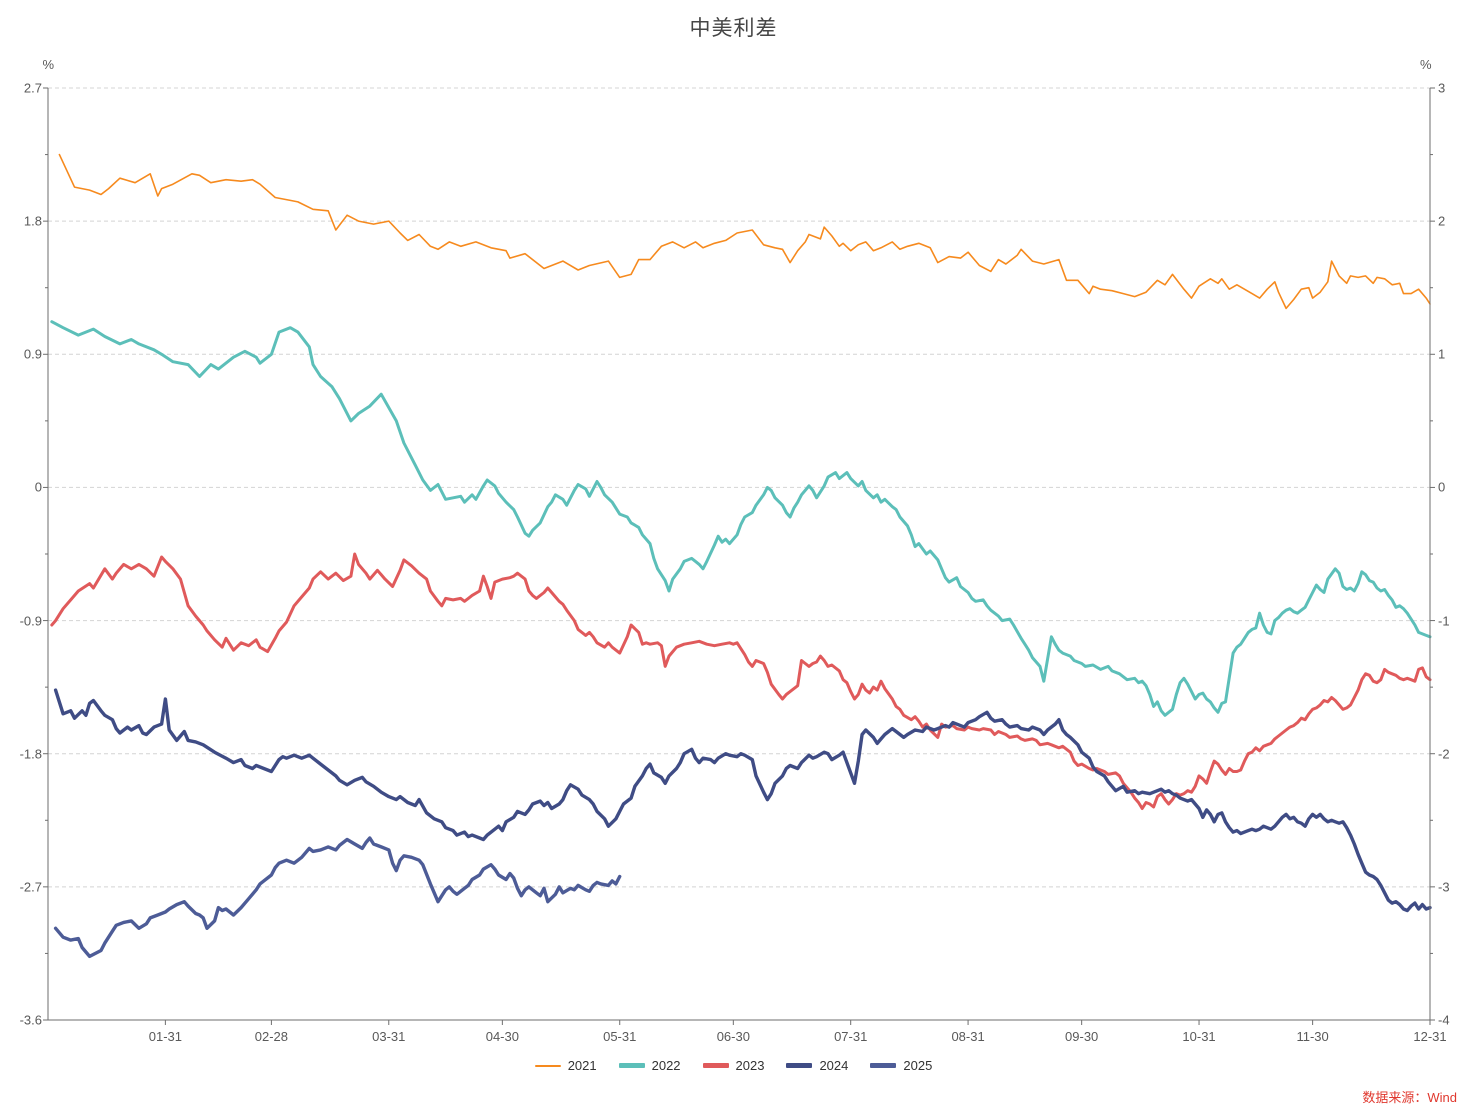 This screenshot has width=1467, height=1117. Describe the element at coordinates (851, 1036) in the screenshot. I see `x-axis-tick-label: 07-31` at that location.